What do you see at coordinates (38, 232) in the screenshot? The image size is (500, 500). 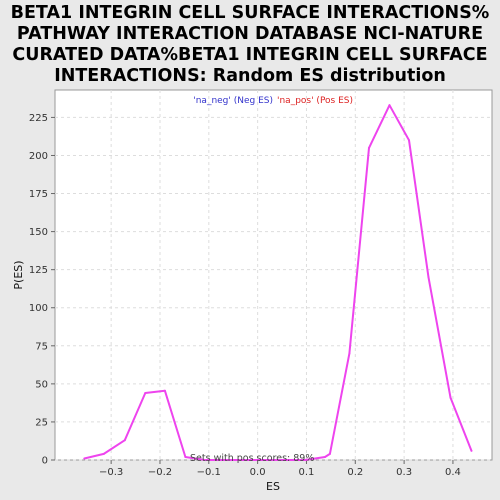 I see `y-tick-label: 150` at bounding box center [38, 232].